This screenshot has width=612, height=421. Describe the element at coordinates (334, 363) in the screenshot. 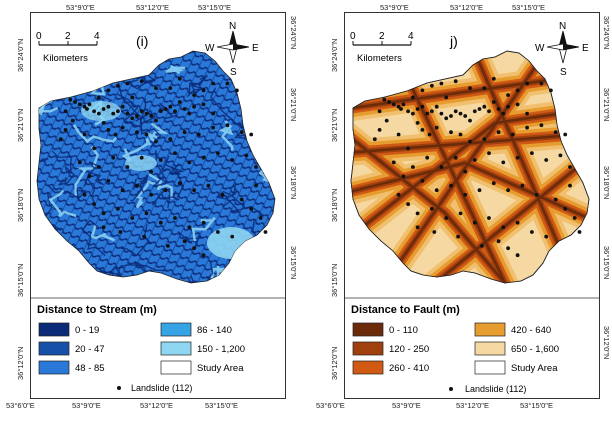

I see `lat-label-left: 36°12'0"N` at that location.